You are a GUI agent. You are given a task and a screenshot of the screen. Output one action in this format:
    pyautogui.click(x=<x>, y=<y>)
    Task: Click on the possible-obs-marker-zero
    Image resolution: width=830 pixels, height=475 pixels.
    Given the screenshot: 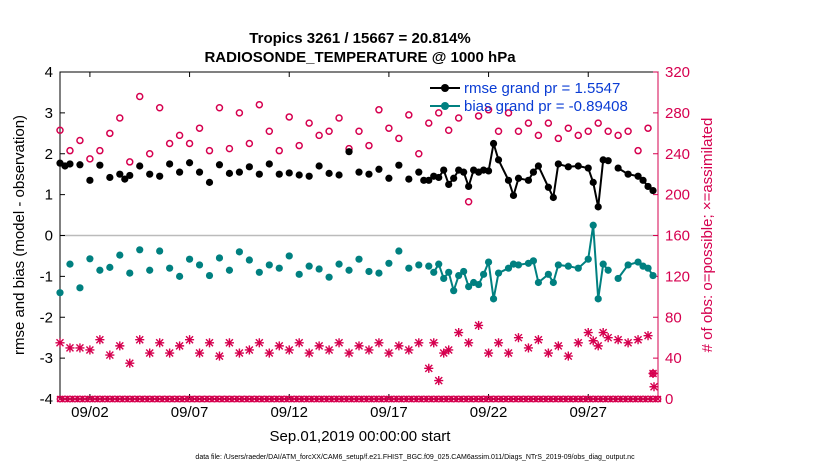 What is the action you would take?
    pyautogui.click(x=658, y=399)
    